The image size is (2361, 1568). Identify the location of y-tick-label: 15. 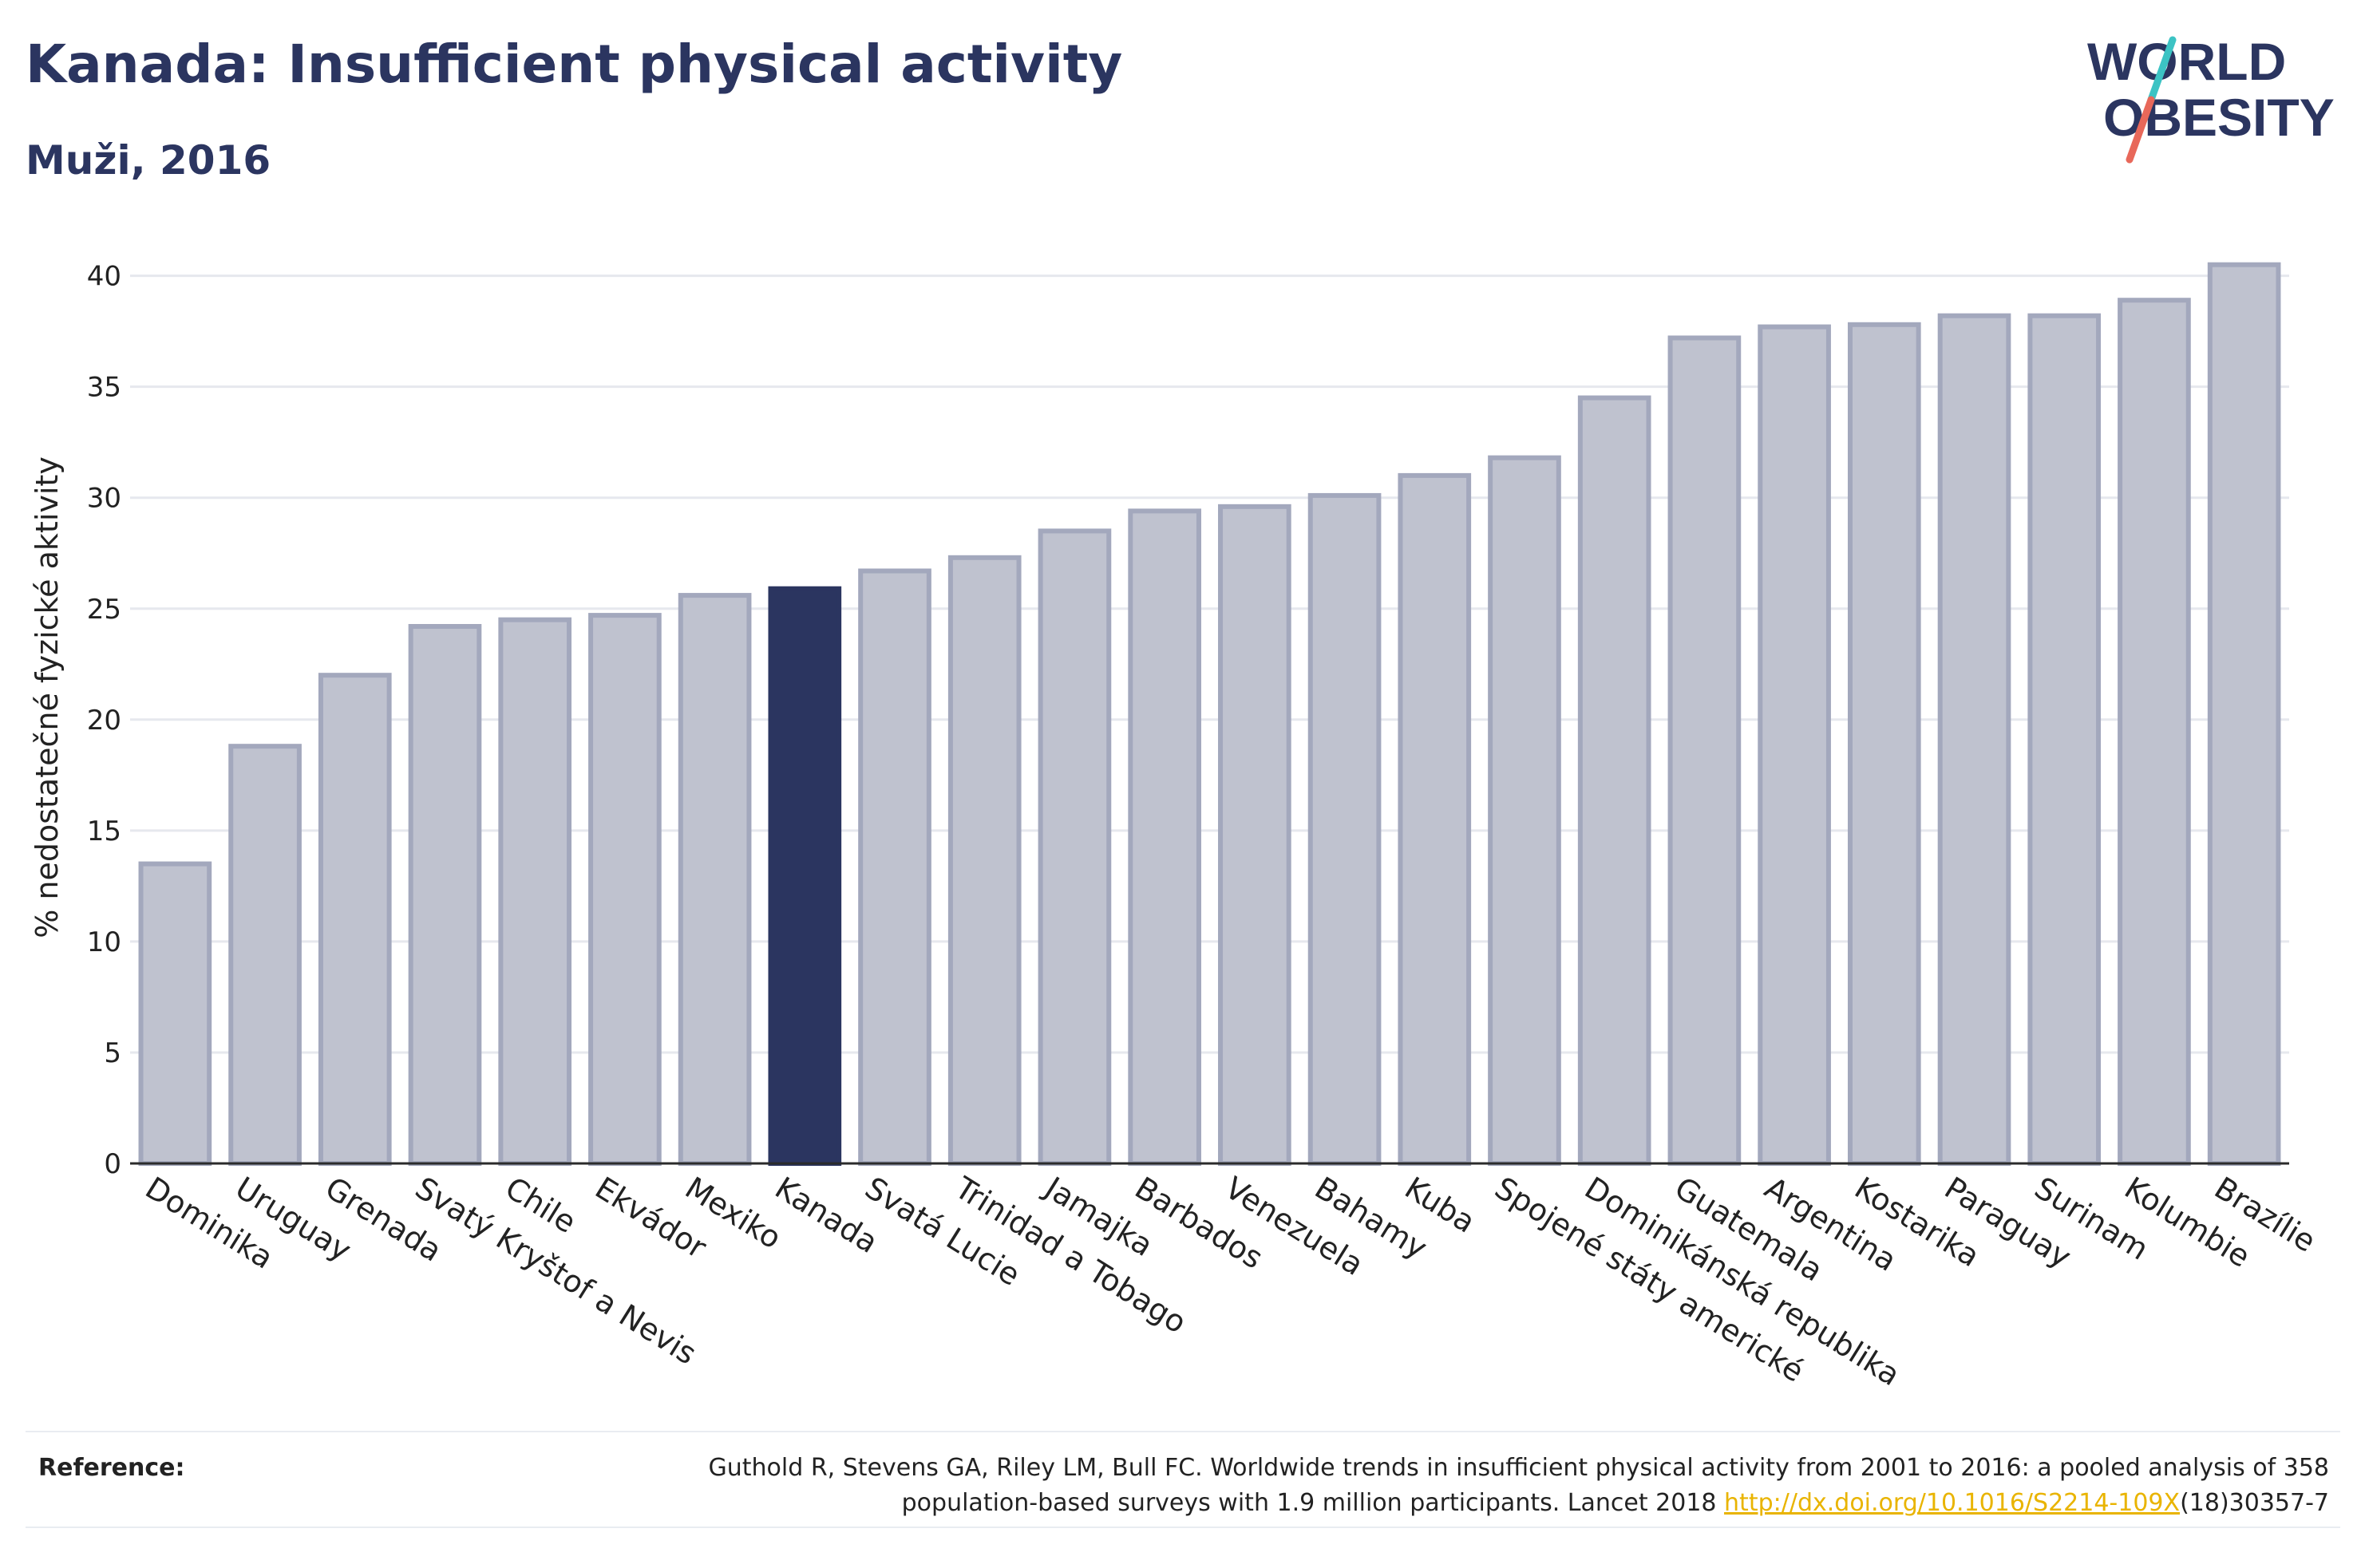
(104, 831).